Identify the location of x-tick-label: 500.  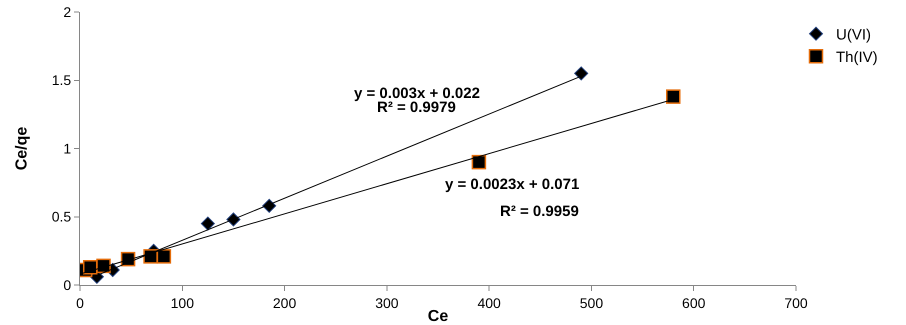
(592, 302).